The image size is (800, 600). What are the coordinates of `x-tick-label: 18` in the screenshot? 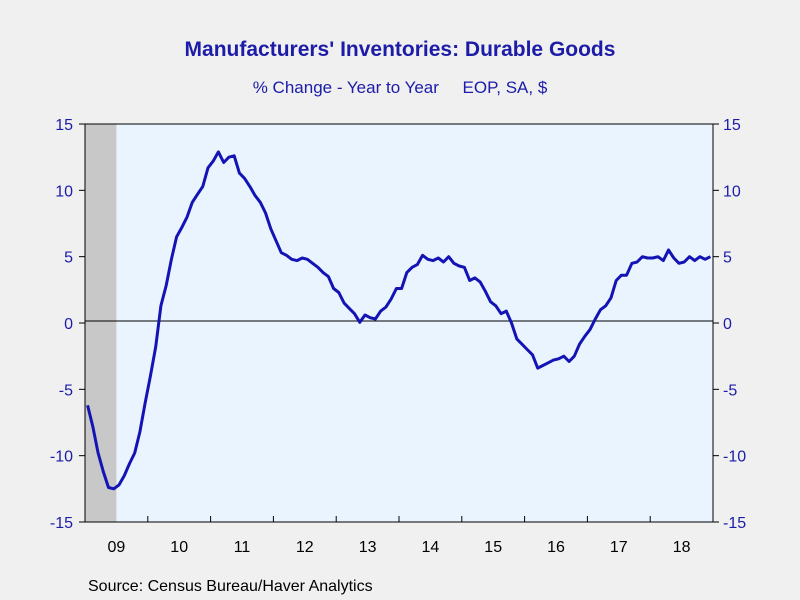 It's located at (682, 547).